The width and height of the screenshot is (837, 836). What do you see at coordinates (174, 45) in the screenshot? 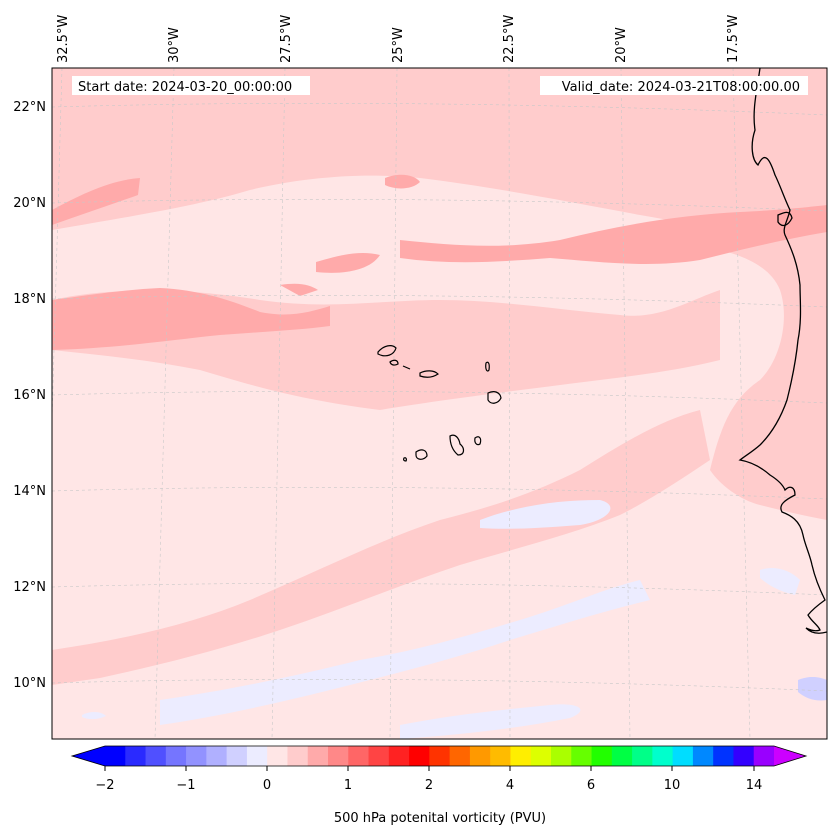
I see `lon-label-30w: 30°W` at bounding box center [174, 45].